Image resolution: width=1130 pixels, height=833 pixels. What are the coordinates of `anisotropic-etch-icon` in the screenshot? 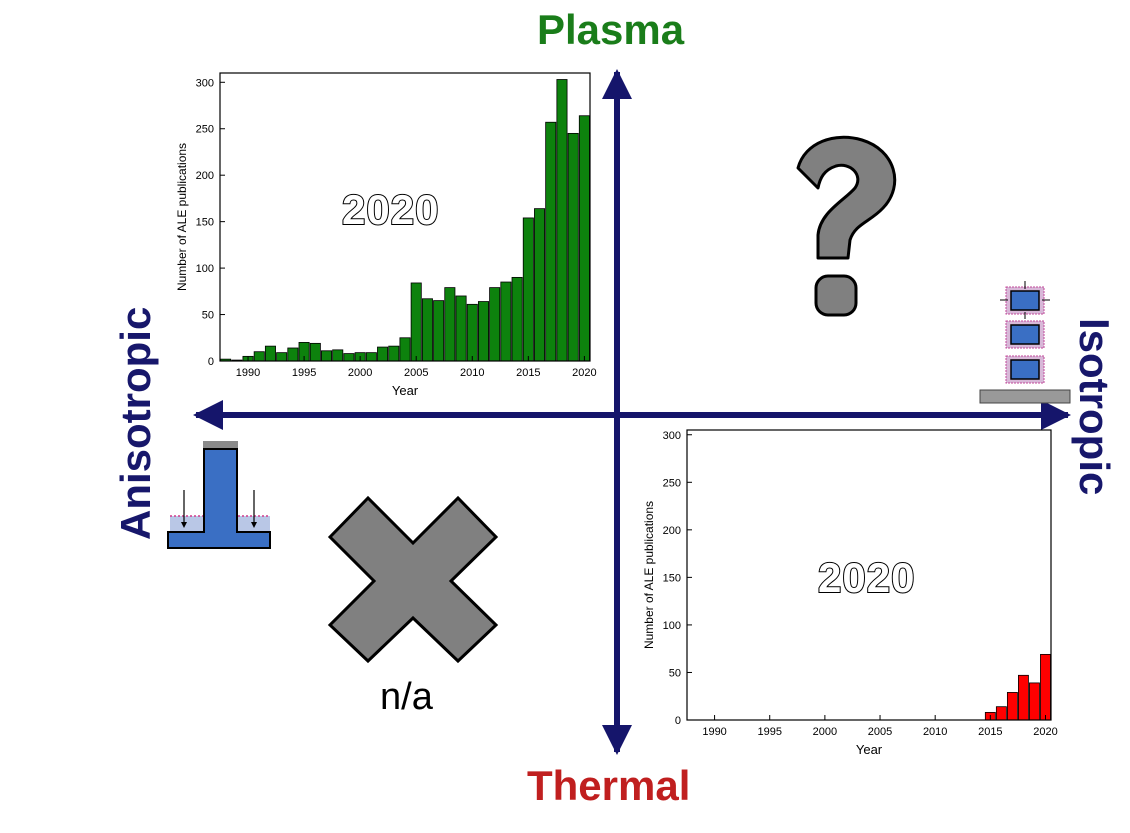 It's located at (219, 495).